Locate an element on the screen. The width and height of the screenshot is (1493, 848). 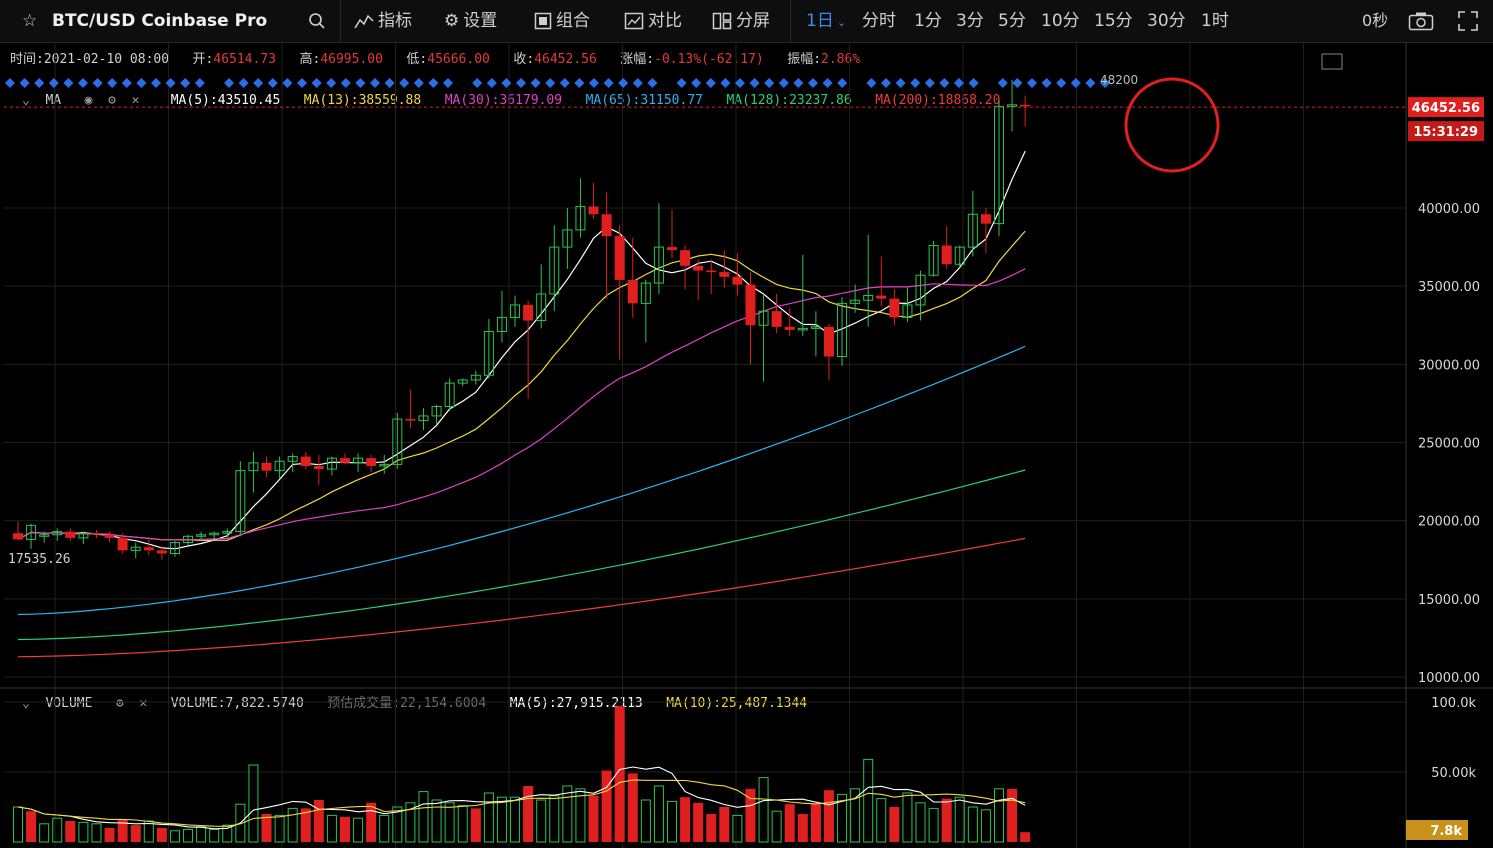
search-icon is located at coordinates (319, 21).